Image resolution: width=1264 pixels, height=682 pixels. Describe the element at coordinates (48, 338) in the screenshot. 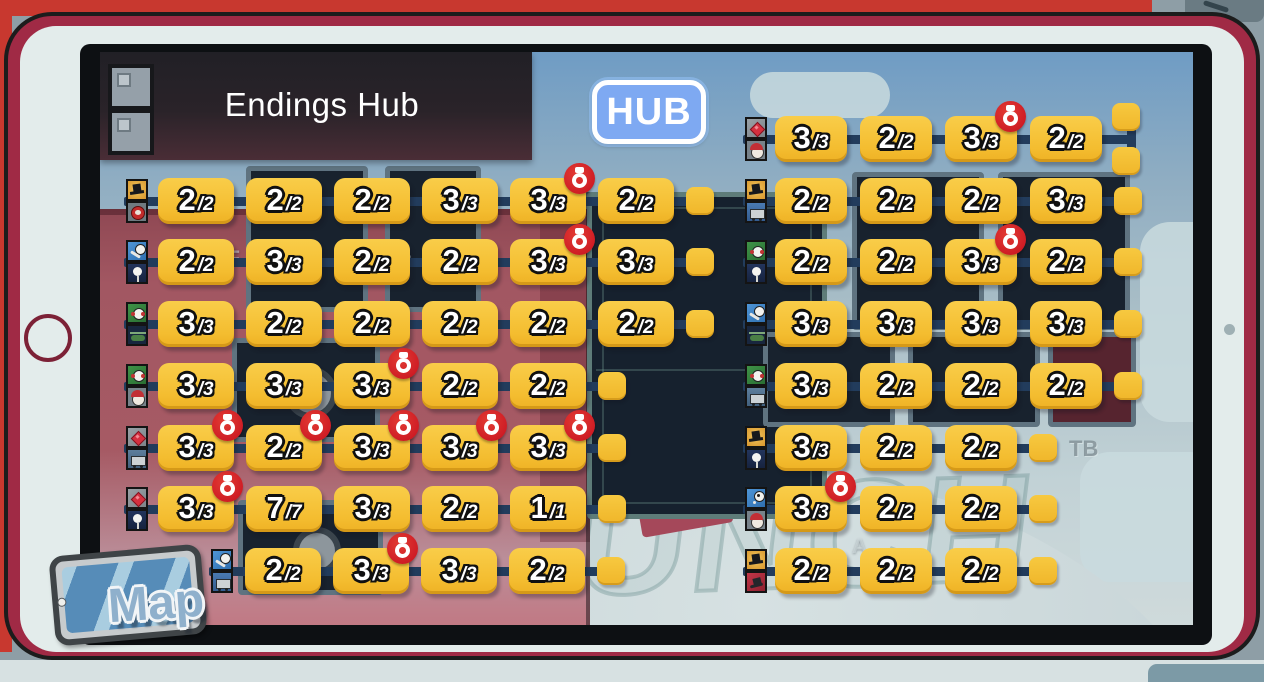

I see `tablet-home-button` at that location.